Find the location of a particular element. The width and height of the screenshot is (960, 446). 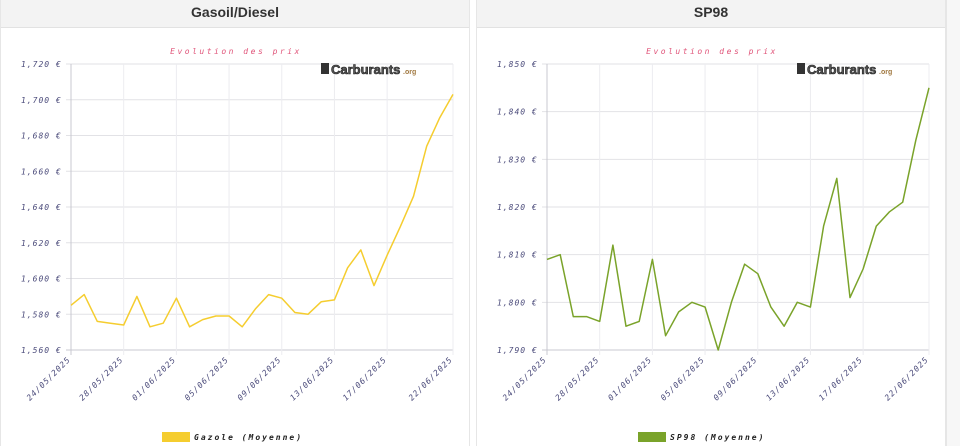

y-tick-label: 1,600 € is located at coordinates (41, 279).